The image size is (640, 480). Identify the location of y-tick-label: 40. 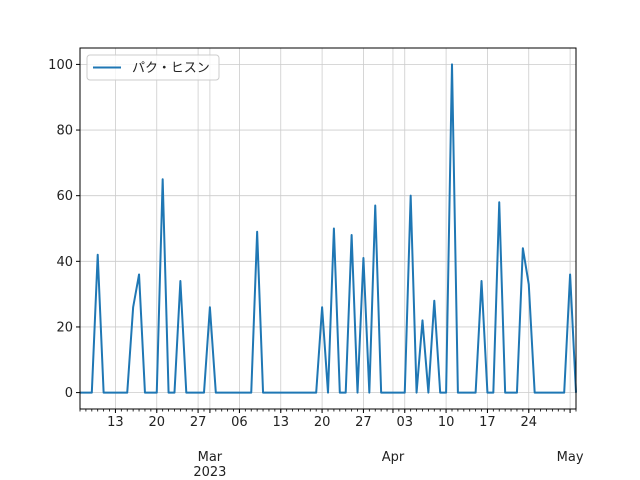
(64, 262).